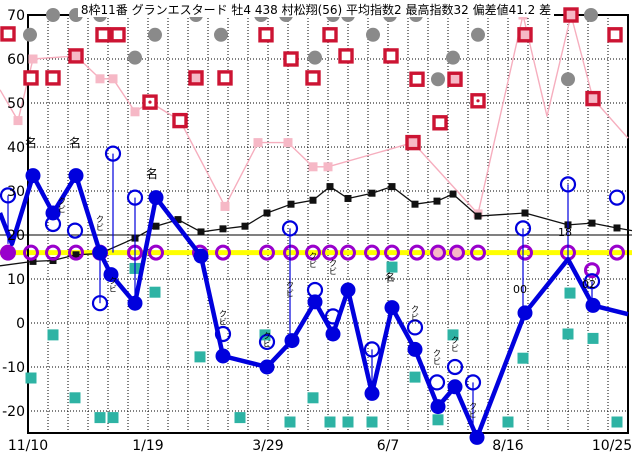  I want to click on x-tick-label: 10/25, so click(612, 446).